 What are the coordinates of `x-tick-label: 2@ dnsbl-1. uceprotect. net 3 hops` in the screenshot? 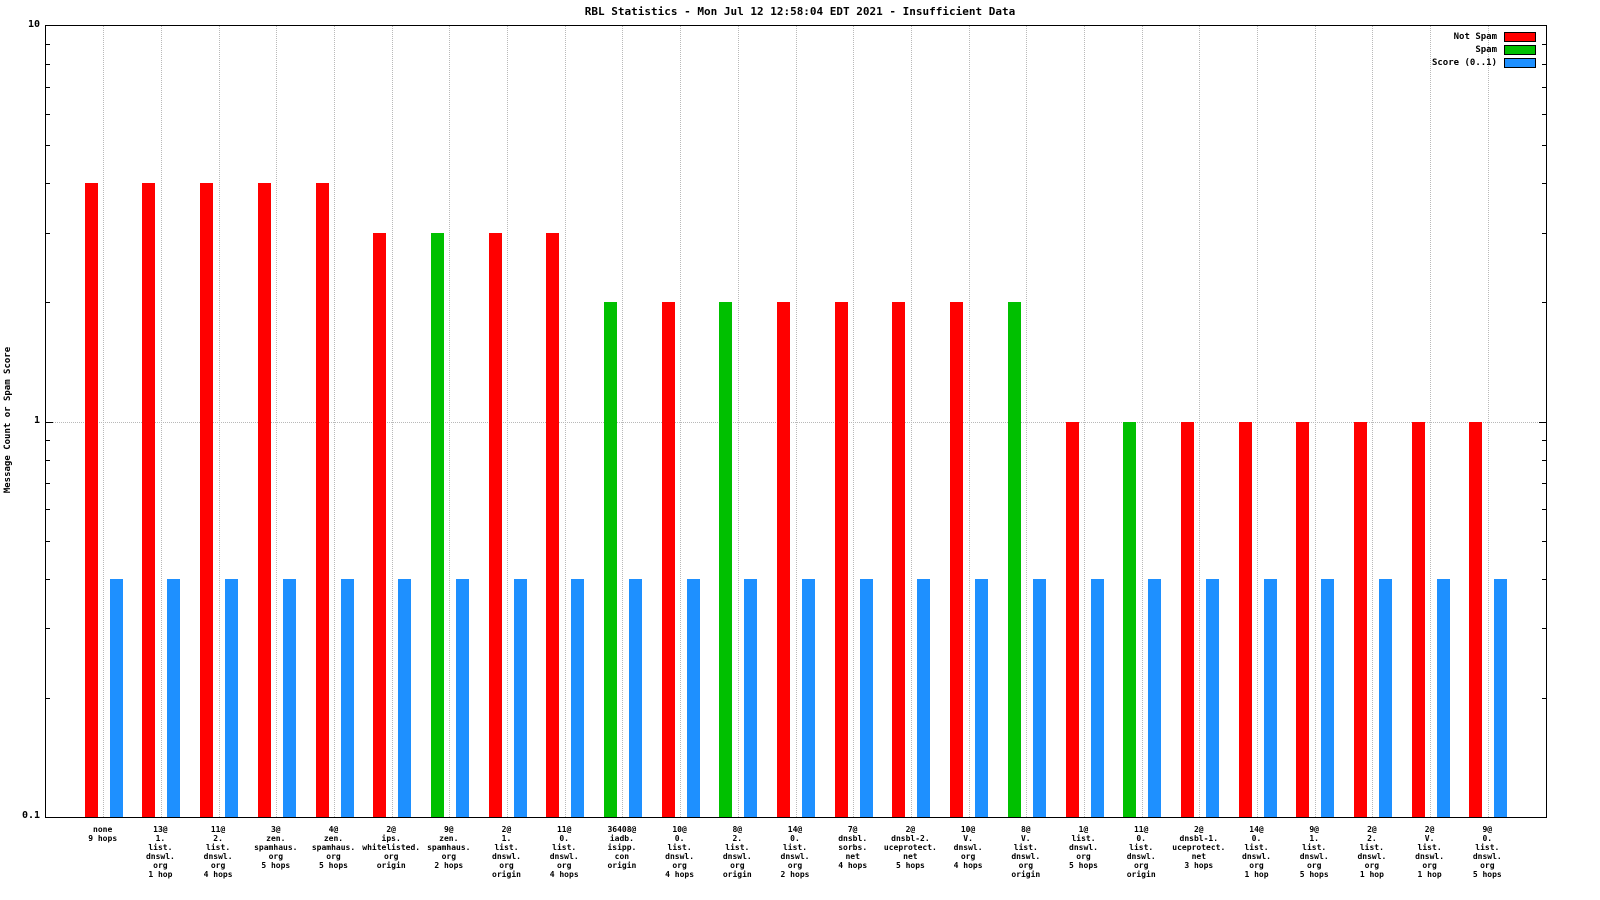 It's located at (1199, 847).